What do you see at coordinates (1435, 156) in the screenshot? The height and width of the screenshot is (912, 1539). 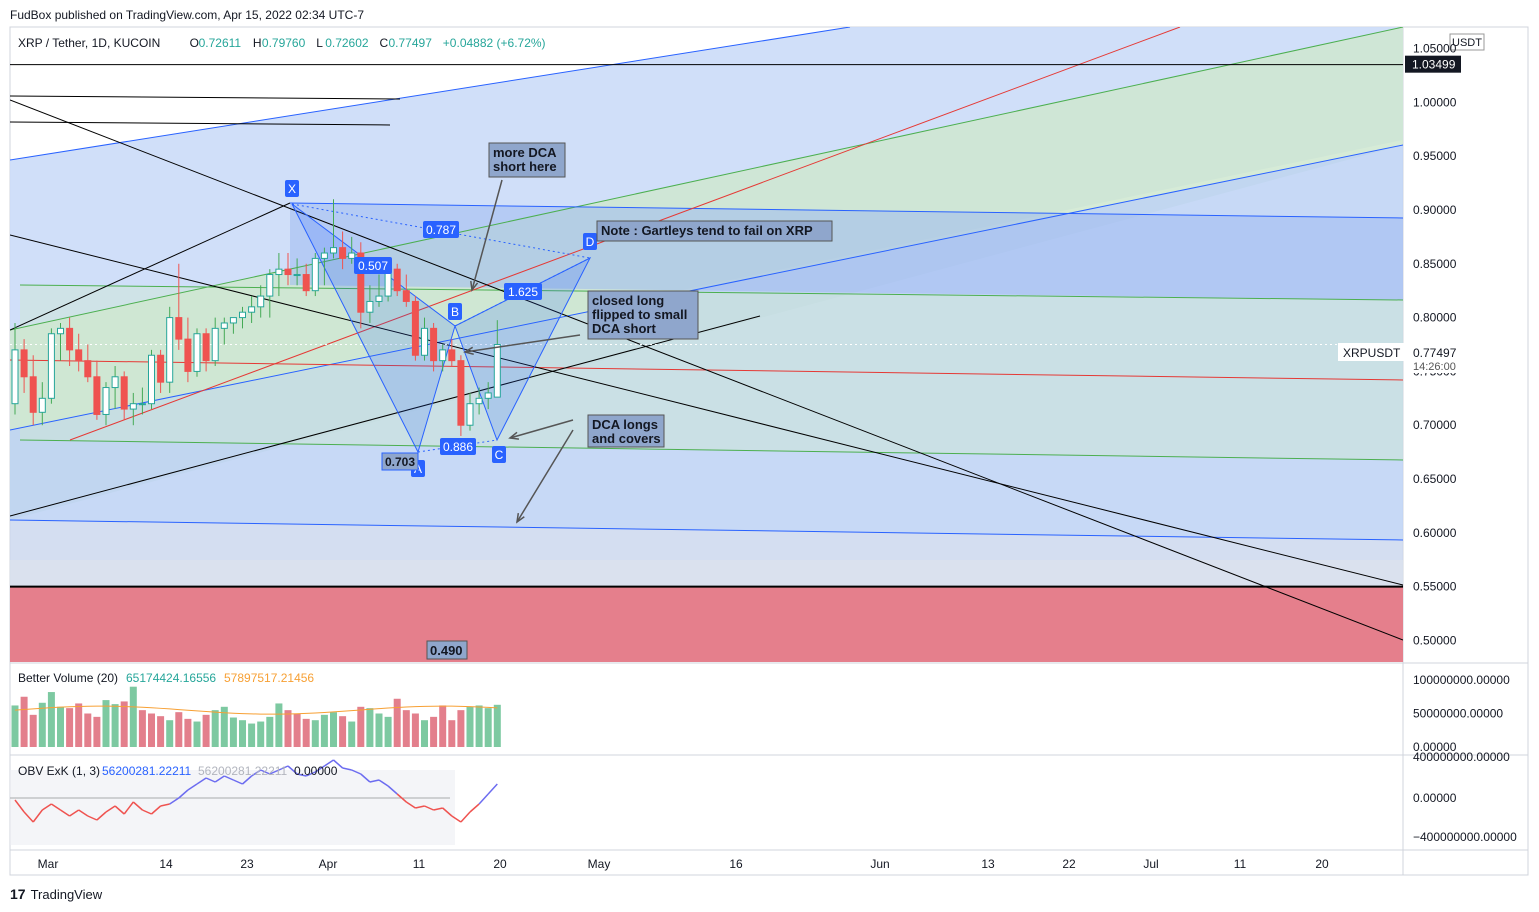 I see `price-tick: 0.95000` at bounding box center [1435, 156].